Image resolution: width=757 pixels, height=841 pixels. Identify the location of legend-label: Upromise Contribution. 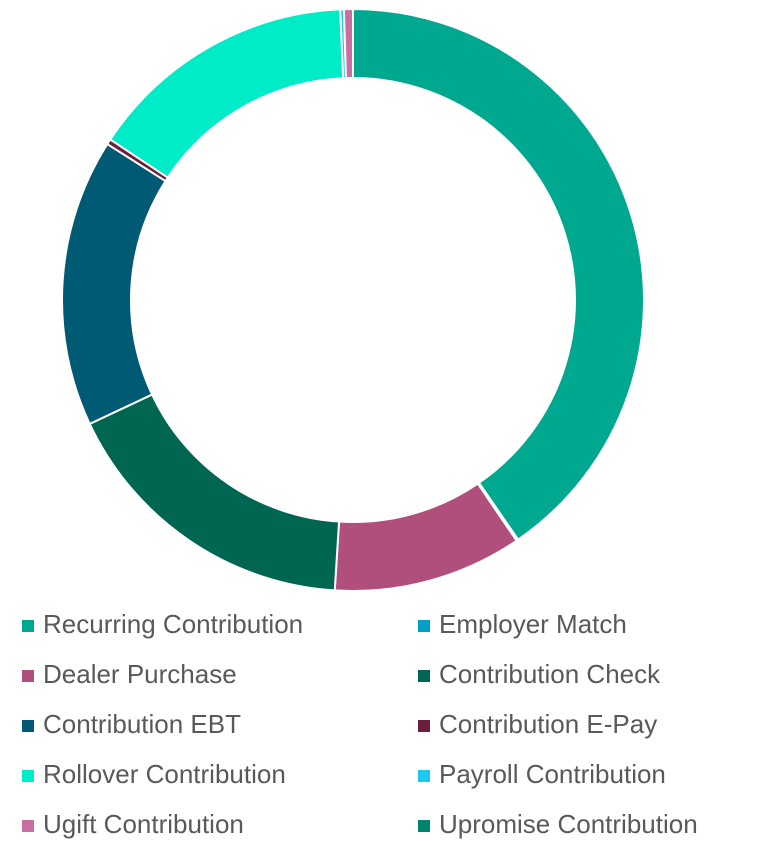
(568, 824).